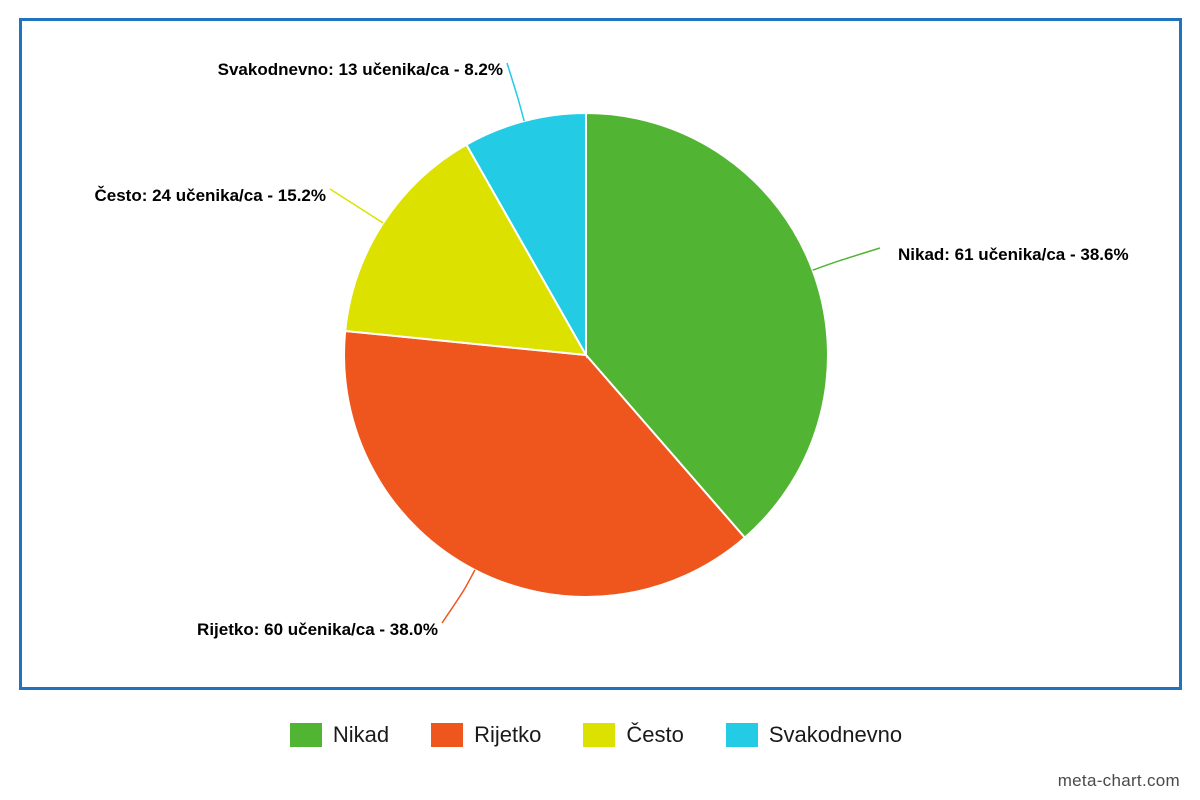 The image size is (1200, 800). Describe the element at coordinates (835, 734) in the screenshot. I see `legend-label-svakodnevno: Svakodnevno` at that location.